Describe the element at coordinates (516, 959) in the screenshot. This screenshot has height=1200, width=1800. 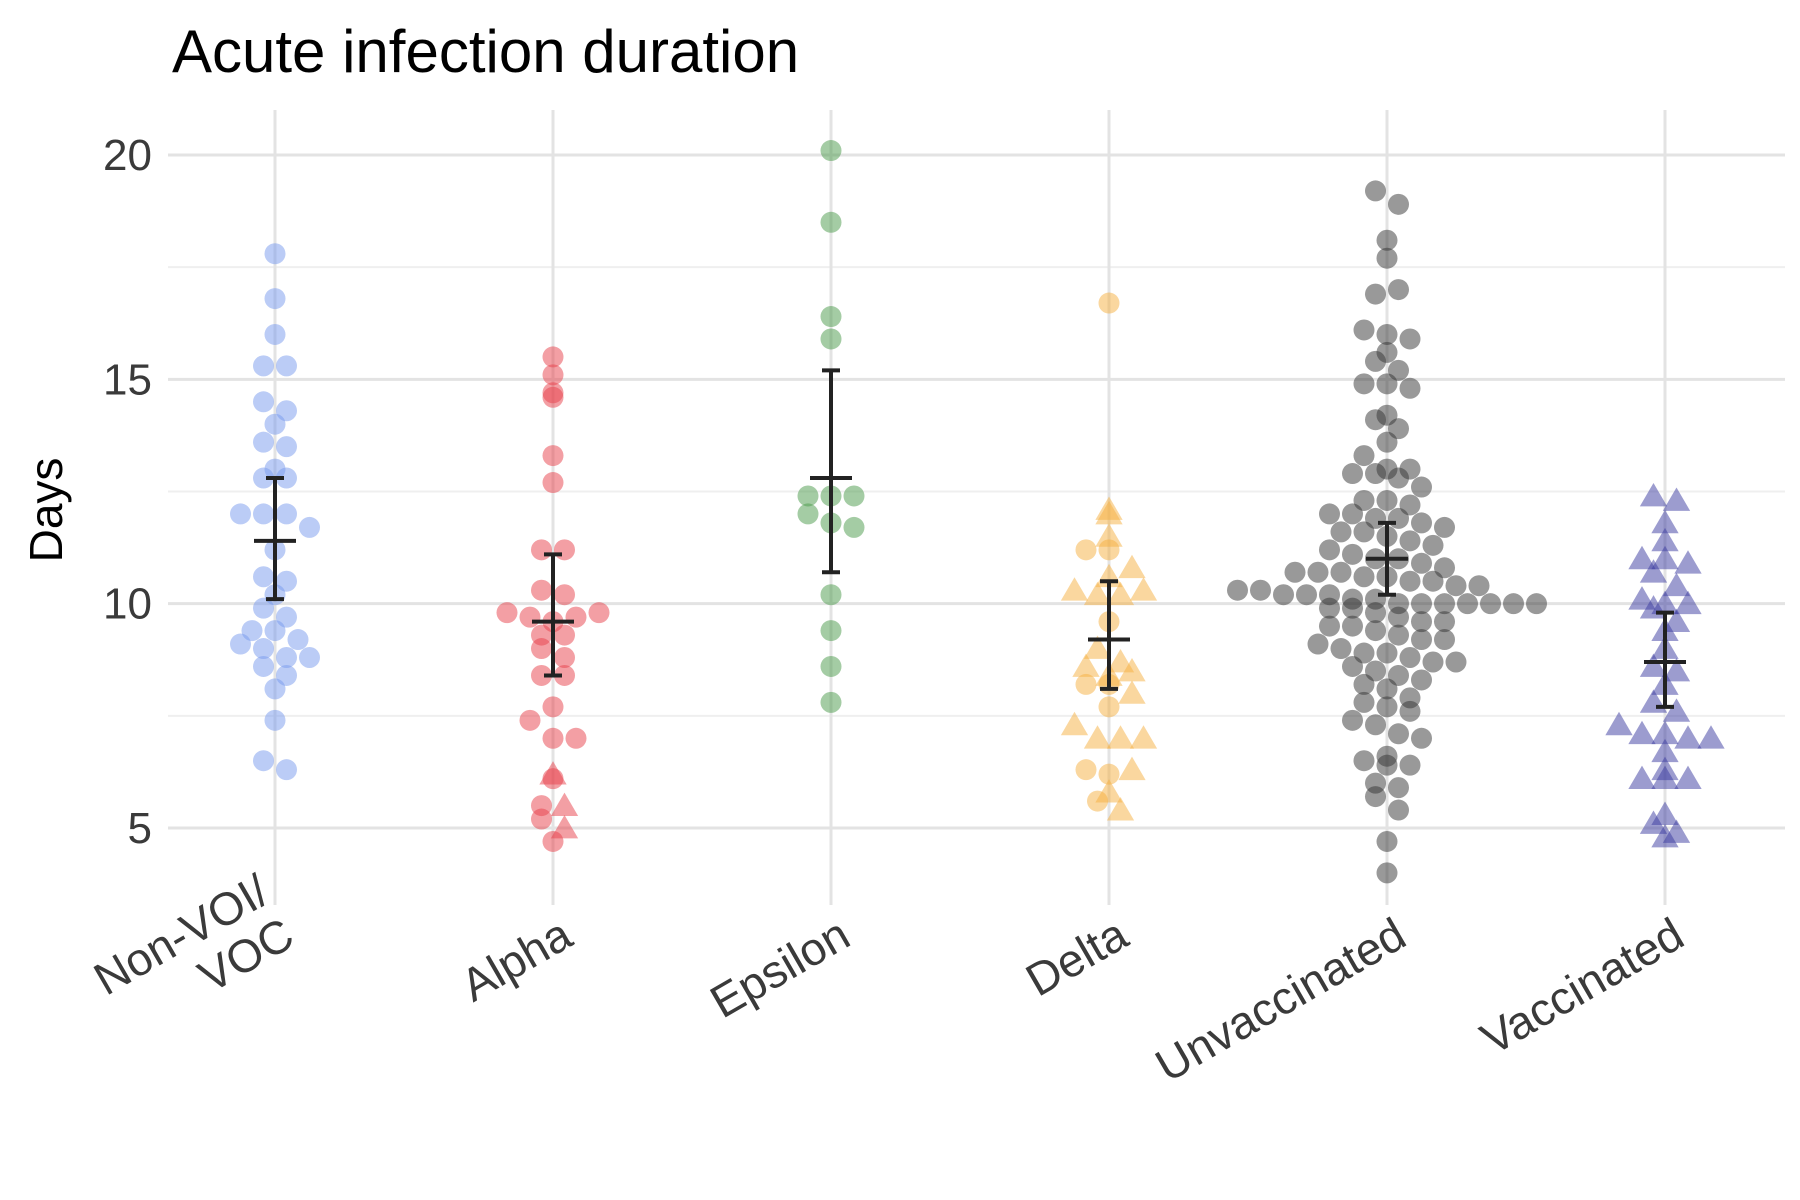
I see `x-tick-label-line: Alpha` at that location.